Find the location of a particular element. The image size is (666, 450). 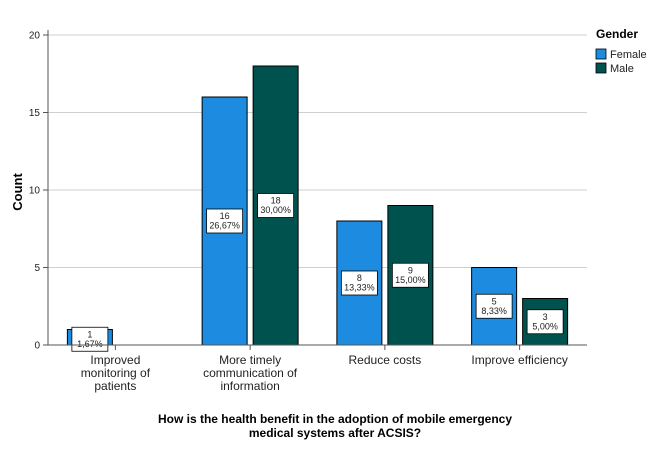

data-label: 1 is located at coordinates (89, 334).